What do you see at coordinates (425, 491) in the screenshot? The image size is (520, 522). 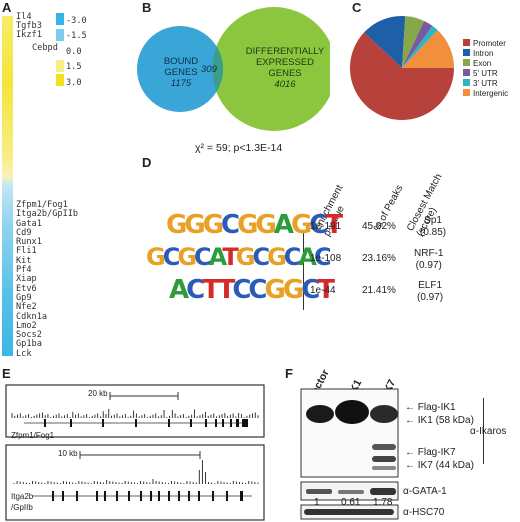 I see `gata-antibody-label: α-GATA-1` at bounding box center [425, 491].